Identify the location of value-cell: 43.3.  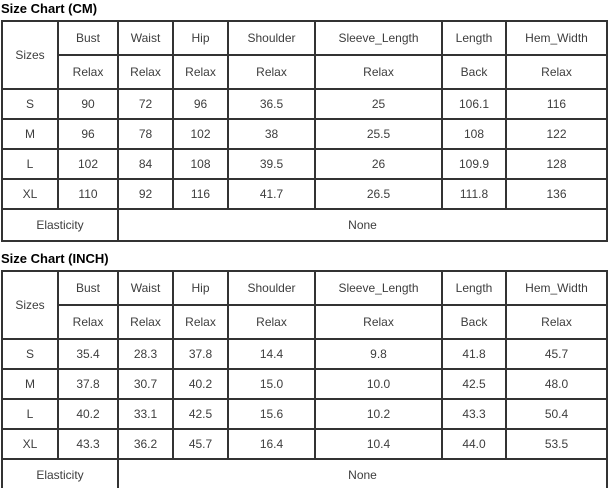
(88, 444).